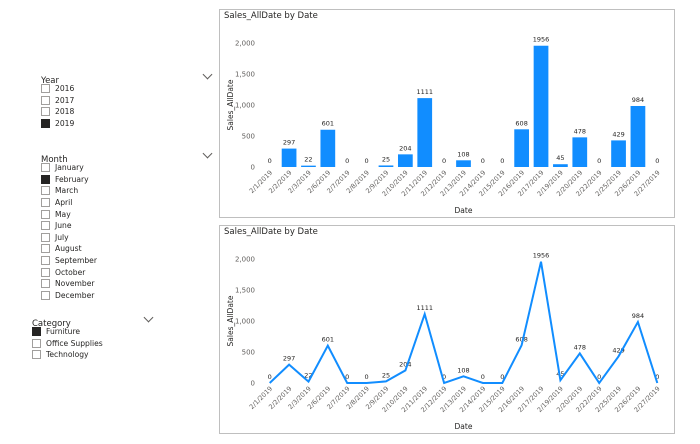  Describe the element at coordinates (521, 339) in the screenshot. I see `data-label: 608` at that location.